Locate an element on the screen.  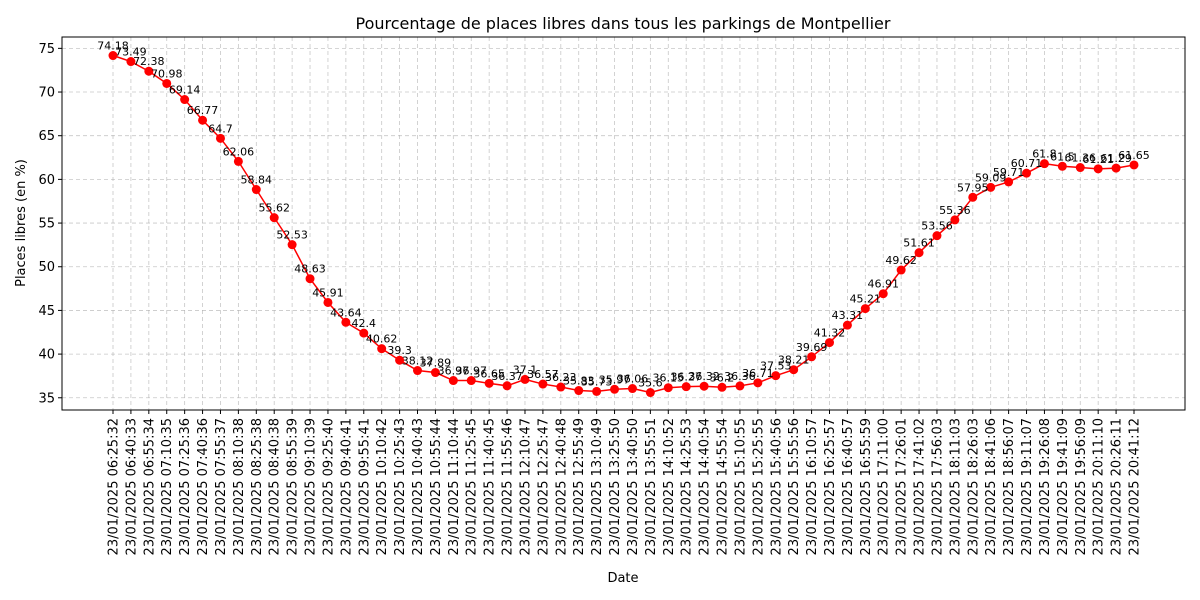
x-tick-label: 23/01/2025 10:40:43 is located at coordinates (418, 486).